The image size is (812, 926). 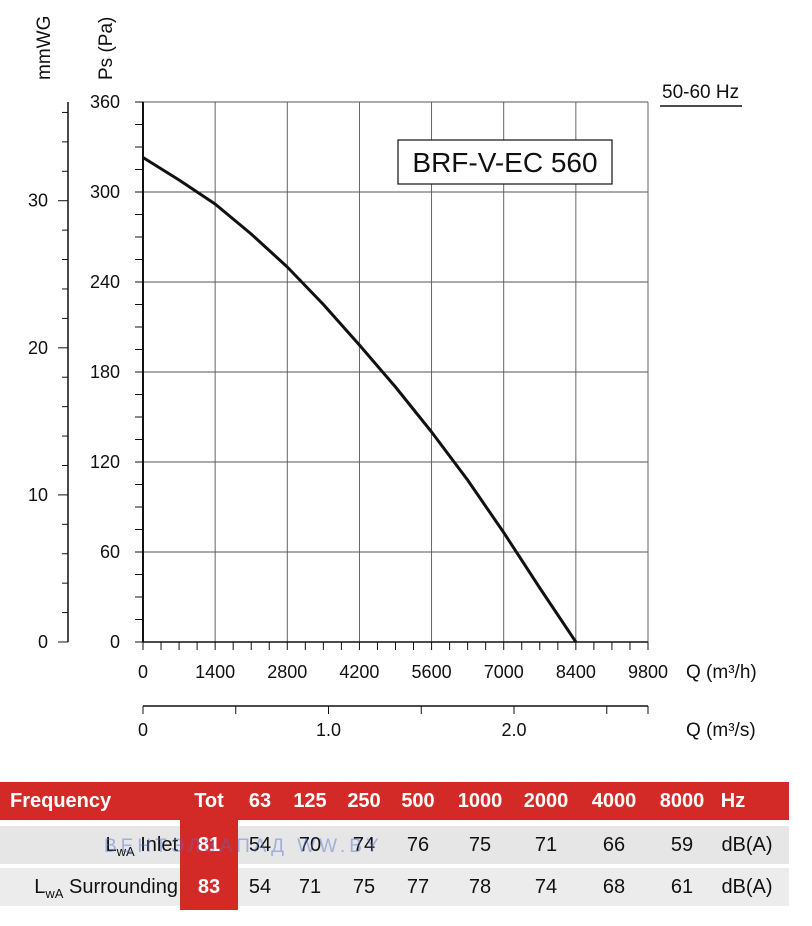 What do you see at coordinates (394, 801) in the screenshot?
I see `table-header-row: Frequency` at bounding box center [394, 801].